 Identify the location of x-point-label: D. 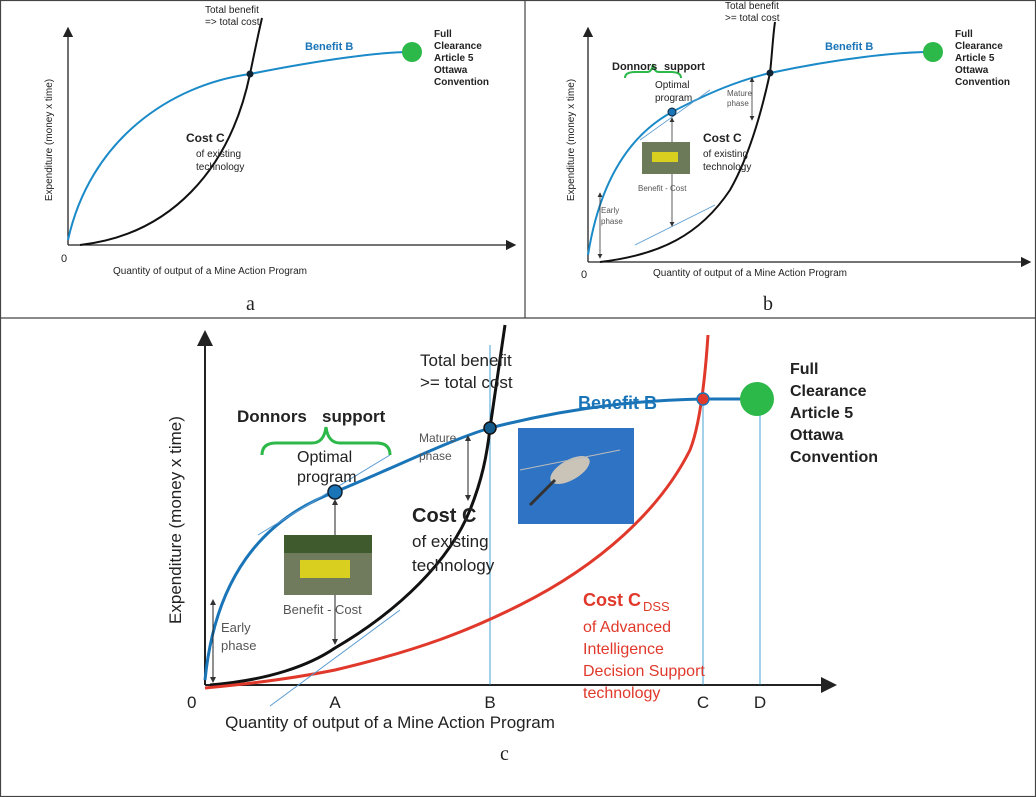
(760, 702).